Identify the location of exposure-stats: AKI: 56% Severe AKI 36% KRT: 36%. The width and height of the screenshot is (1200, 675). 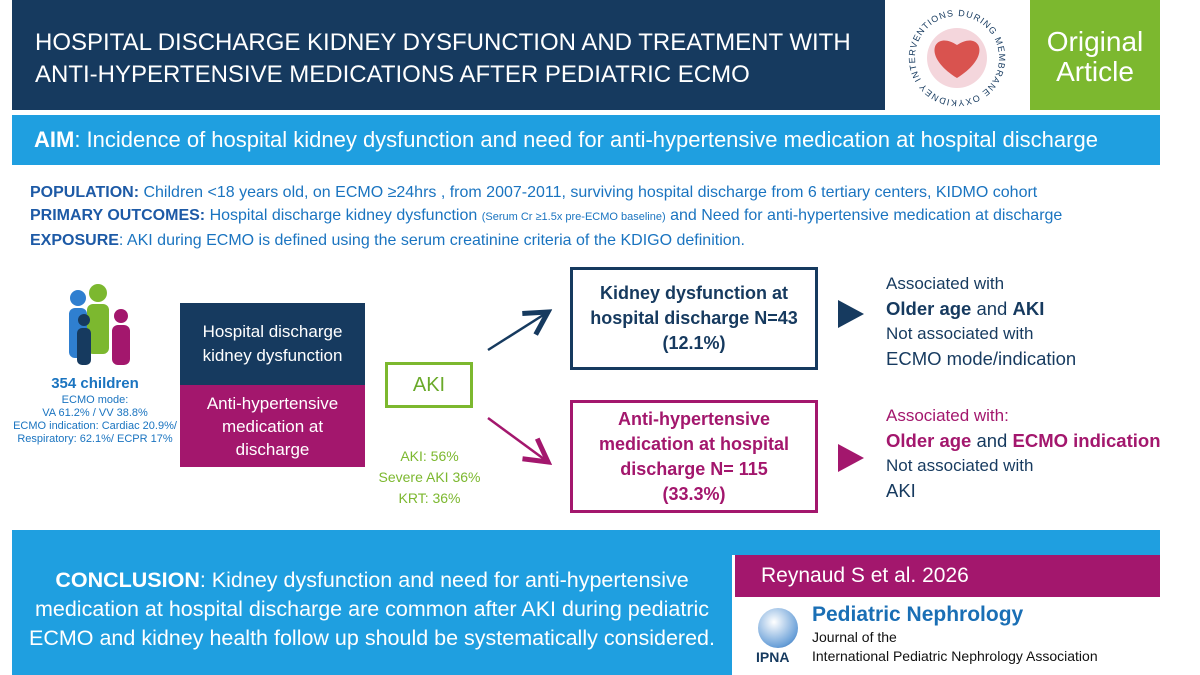
(429, 477).